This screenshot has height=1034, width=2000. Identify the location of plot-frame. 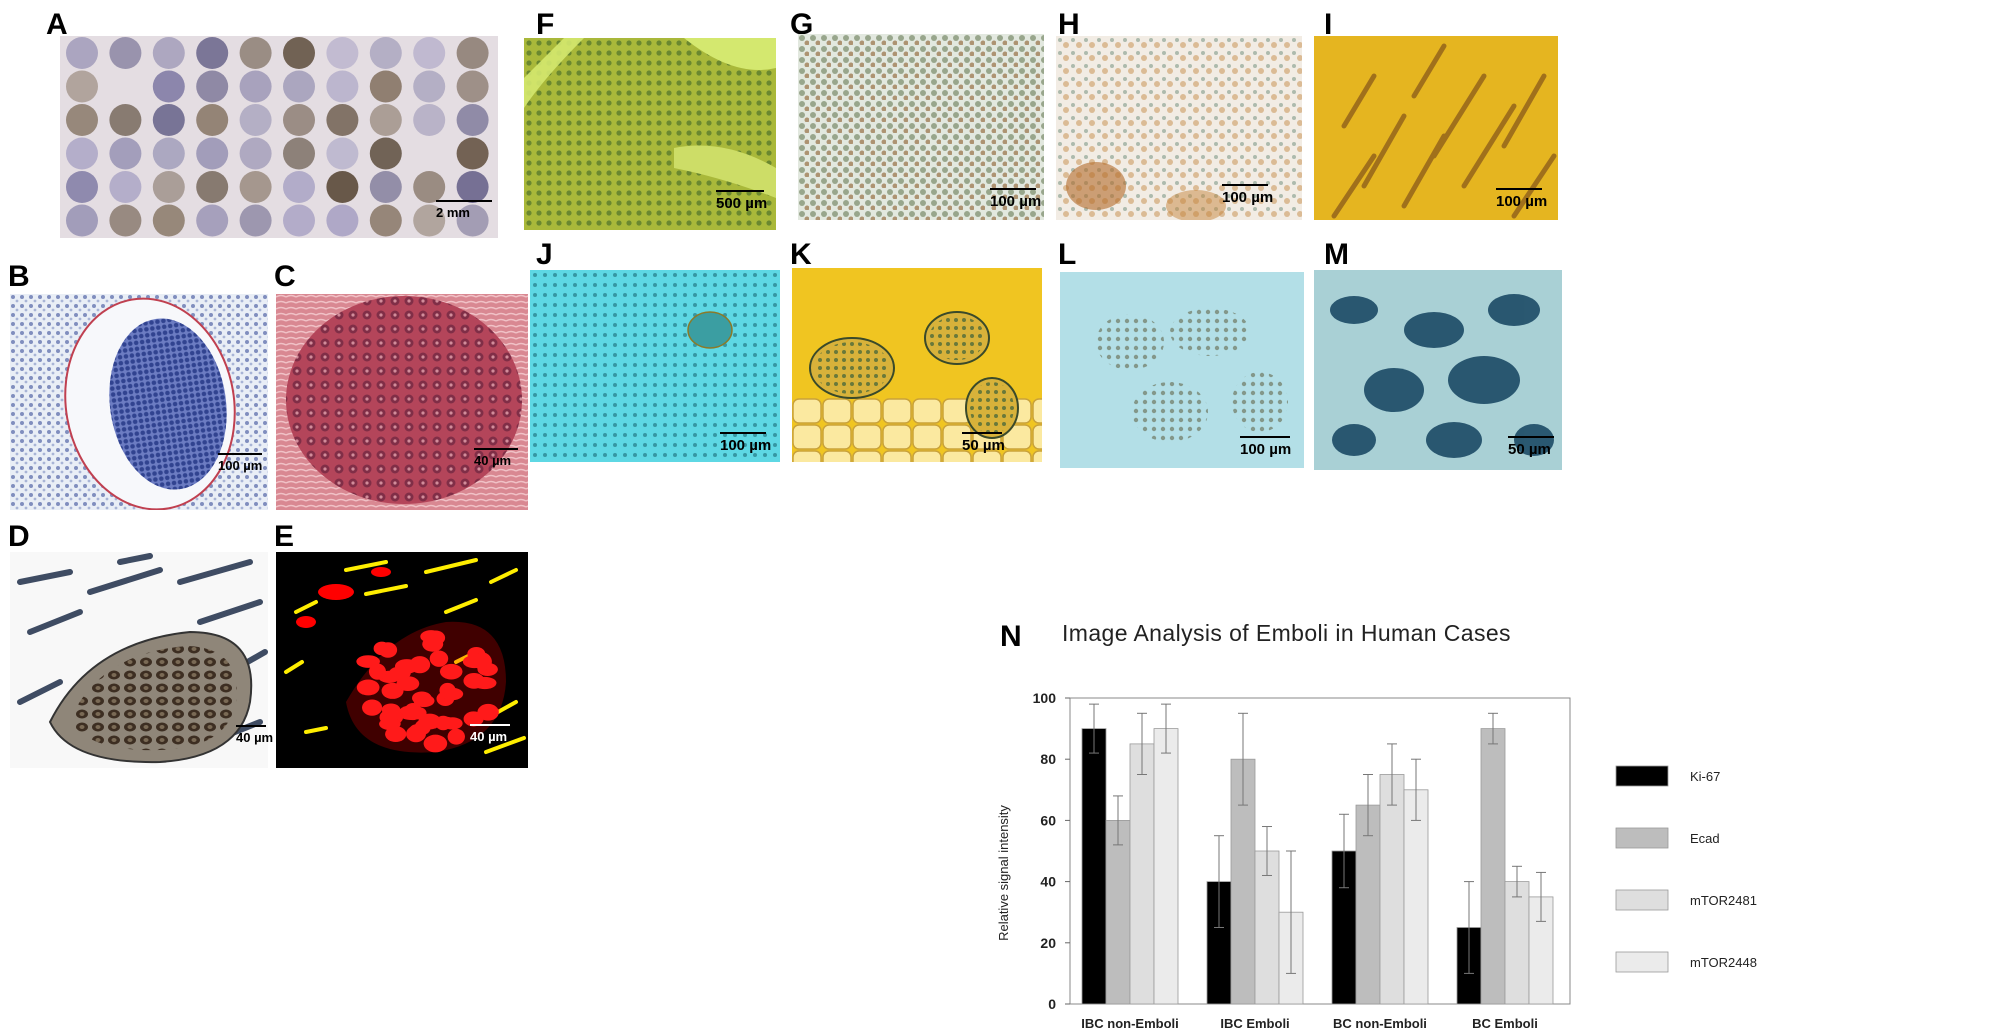
(1320, 851).